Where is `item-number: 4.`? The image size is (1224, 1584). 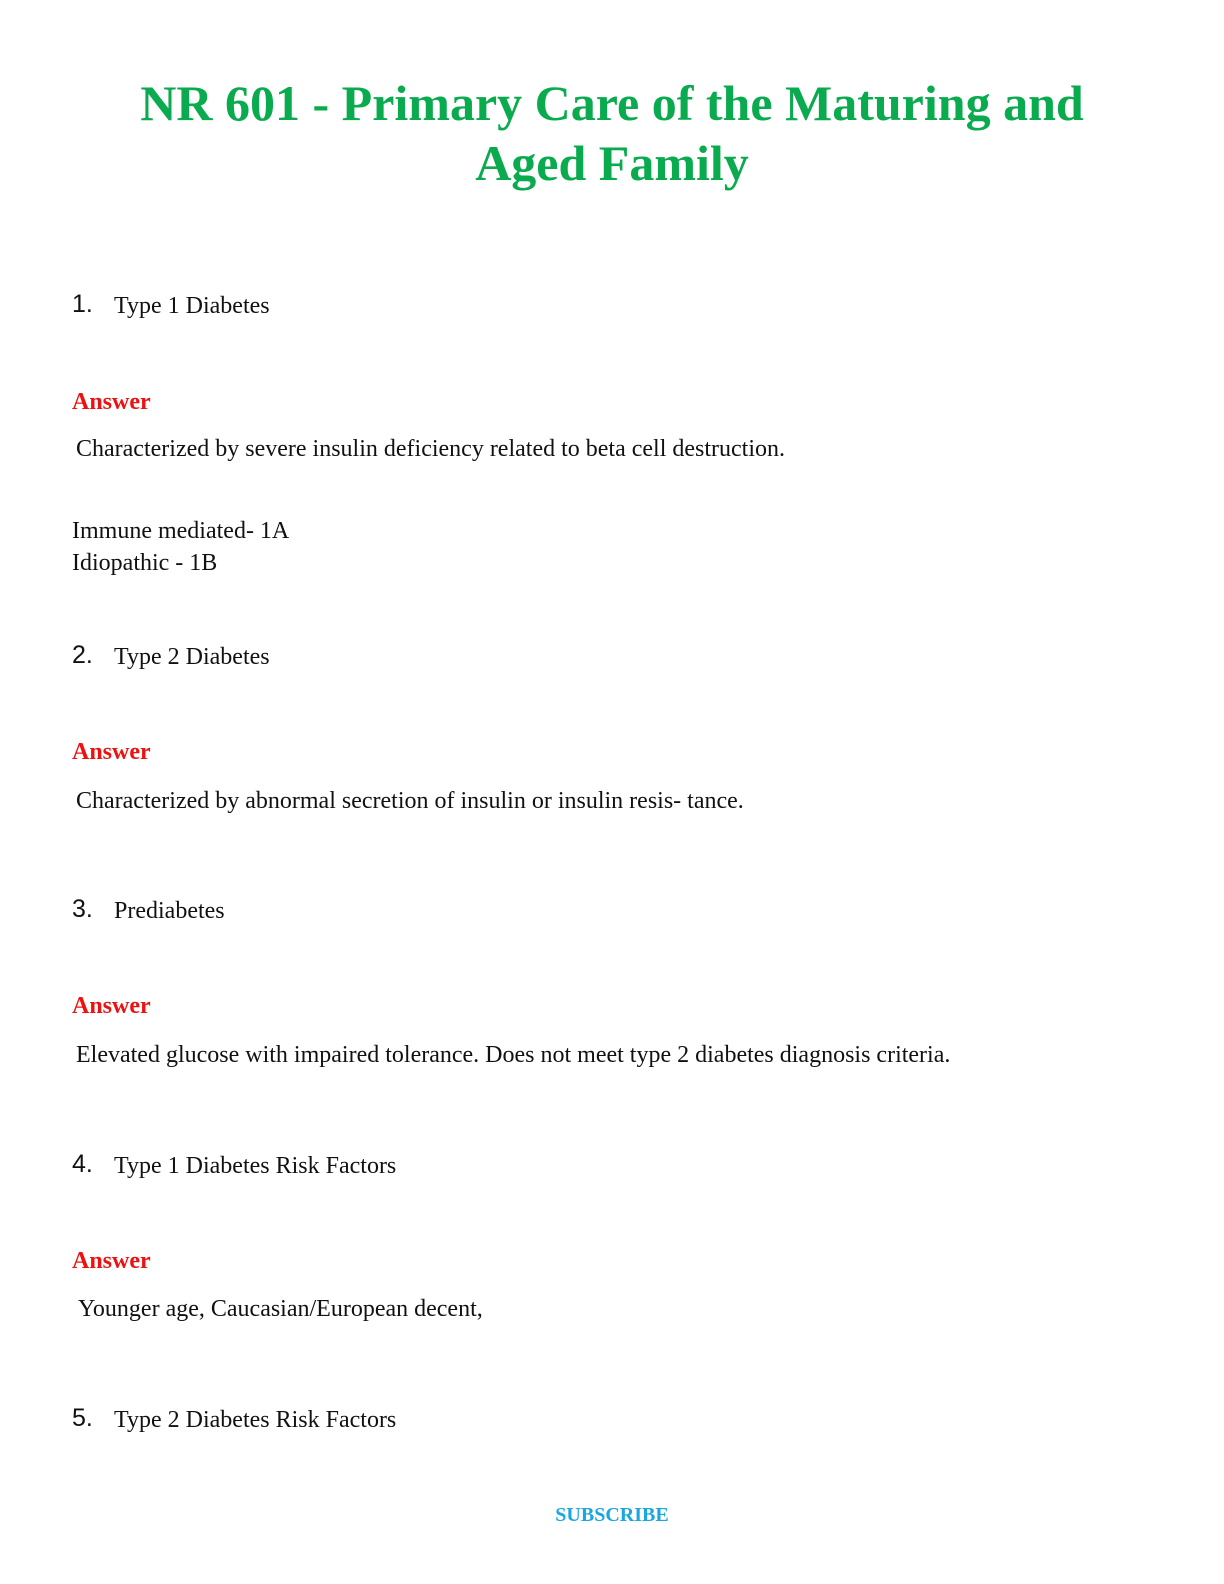 item-number: 4. is located at coordinates (82, 1164).